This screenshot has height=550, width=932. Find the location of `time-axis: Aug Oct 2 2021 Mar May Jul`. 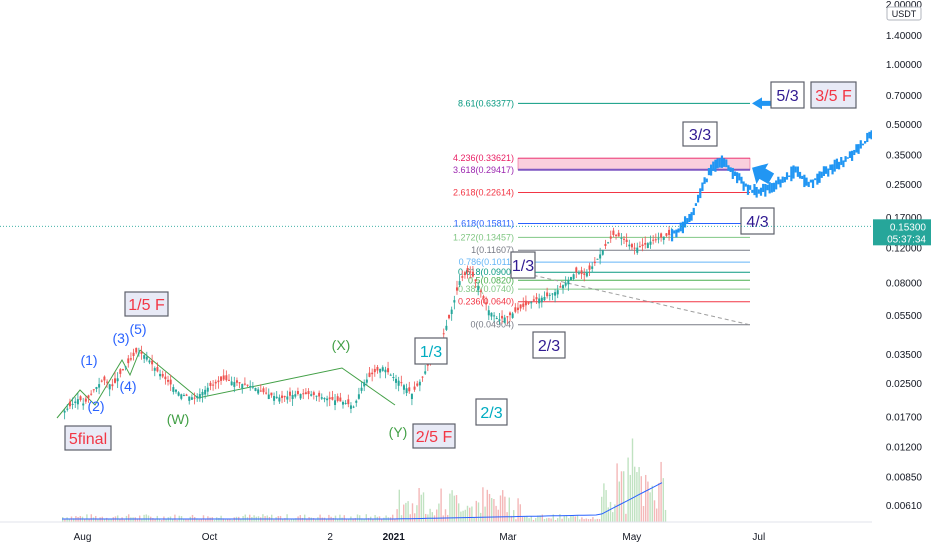

time-axis: Aug Oct 2 2021 Mar May Jul is located at coordinates (436, 532).